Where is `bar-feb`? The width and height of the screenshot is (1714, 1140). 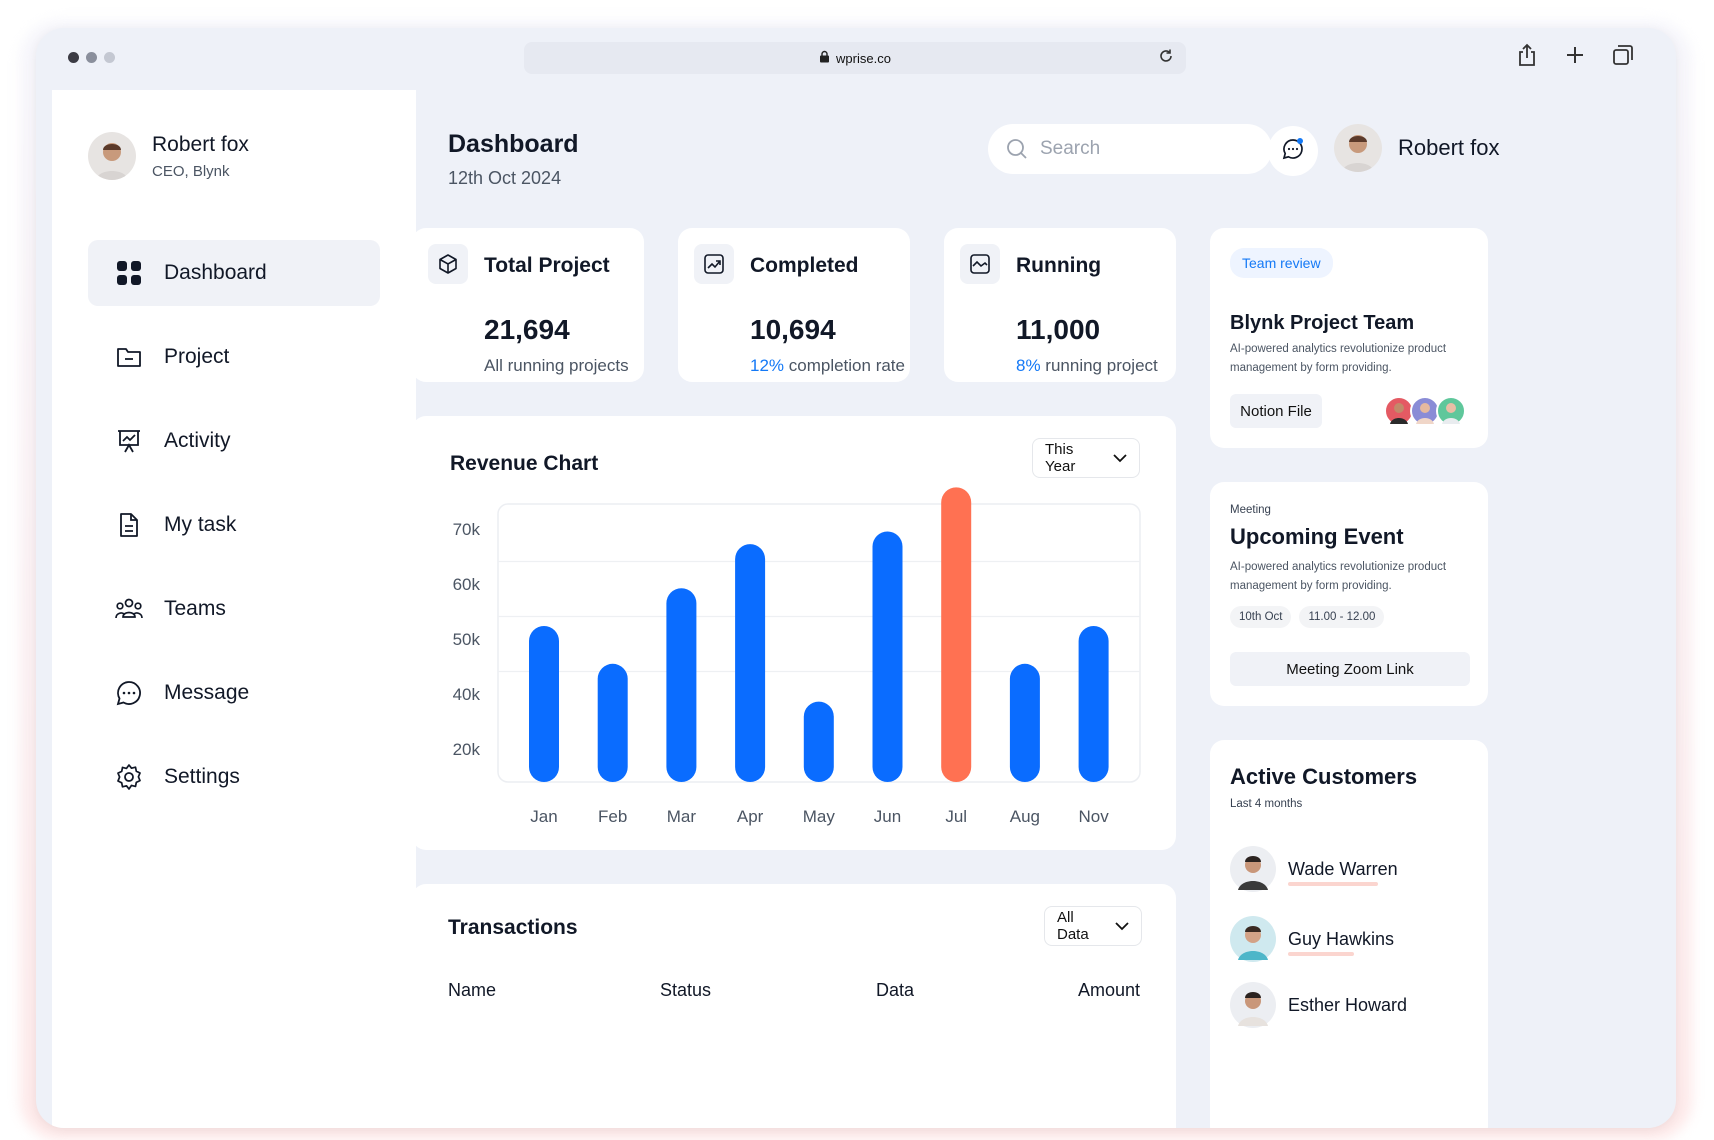
bar-feb is located at coordinates (612, 722).